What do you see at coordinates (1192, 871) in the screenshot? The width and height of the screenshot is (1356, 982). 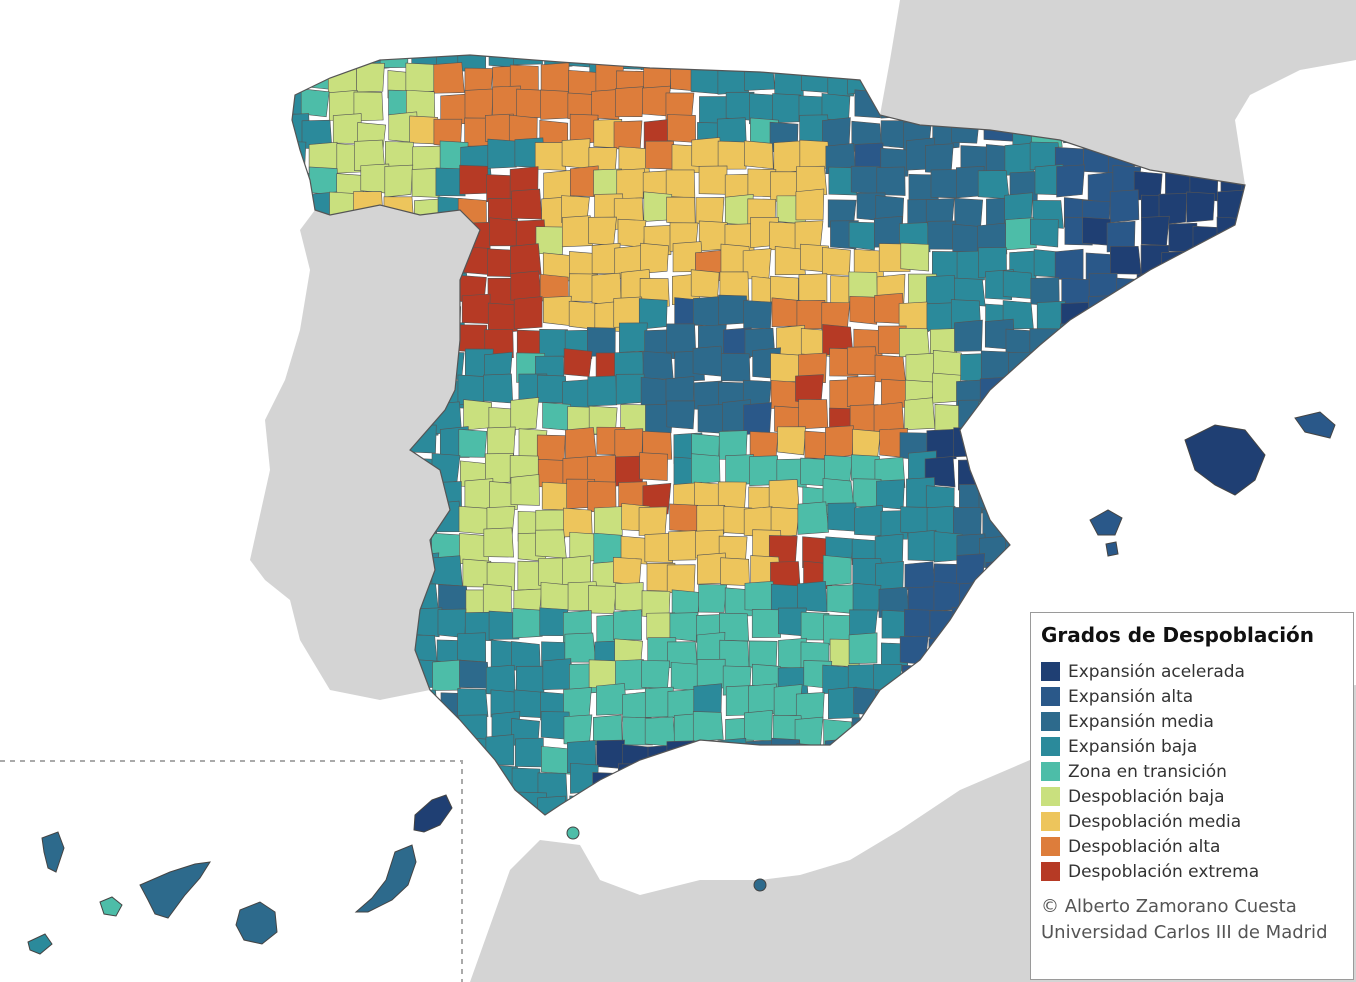 I see `legend-item: Despoblación extrema` at bounding box center [1192, 871].